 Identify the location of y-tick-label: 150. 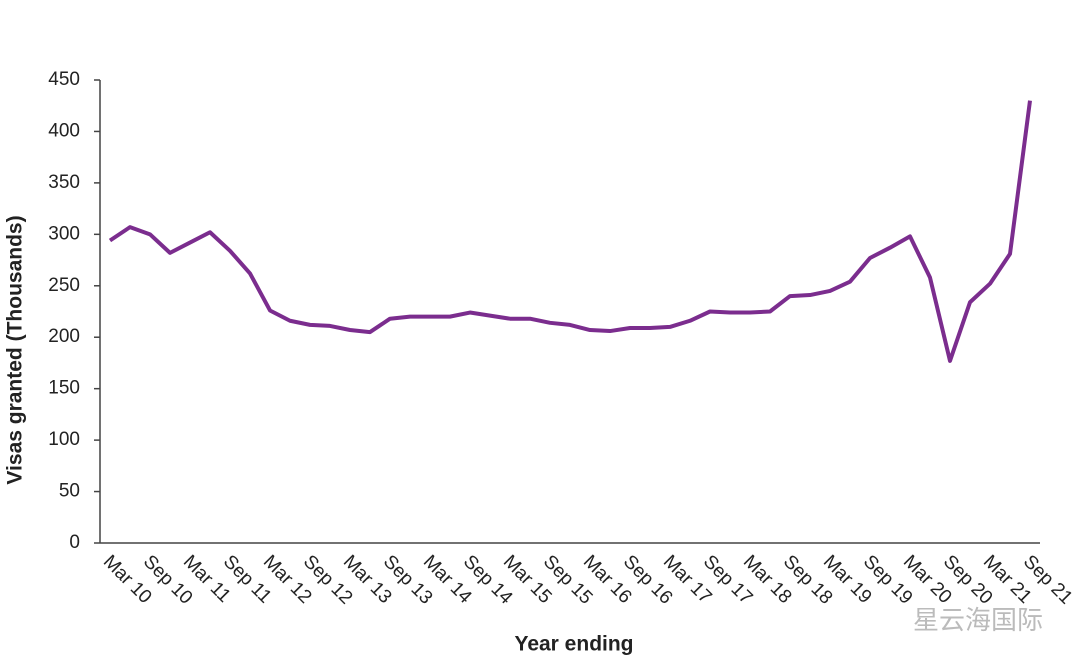
(64, 388).